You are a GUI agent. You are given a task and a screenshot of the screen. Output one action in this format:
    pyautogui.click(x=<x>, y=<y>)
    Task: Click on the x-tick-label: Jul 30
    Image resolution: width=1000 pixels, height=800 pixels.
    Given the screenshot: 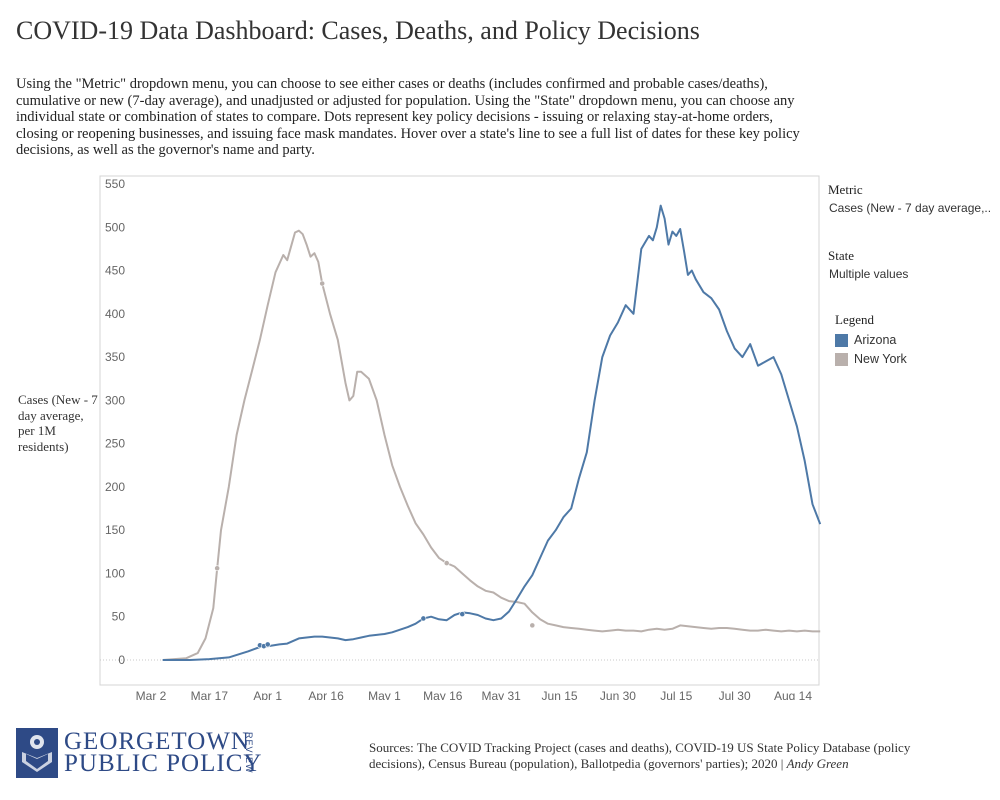 What is the action you would take?
    pyautogui.click(x=735, y=694)
    